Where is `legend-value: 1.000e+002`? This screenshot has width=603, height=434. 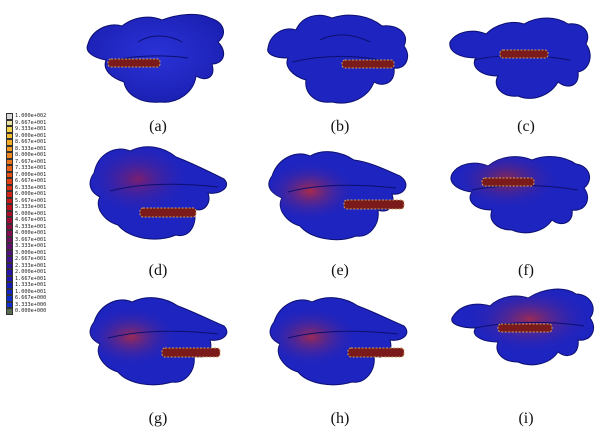
legend-value: 1.000e+002 is located at coordinates (31, 116).